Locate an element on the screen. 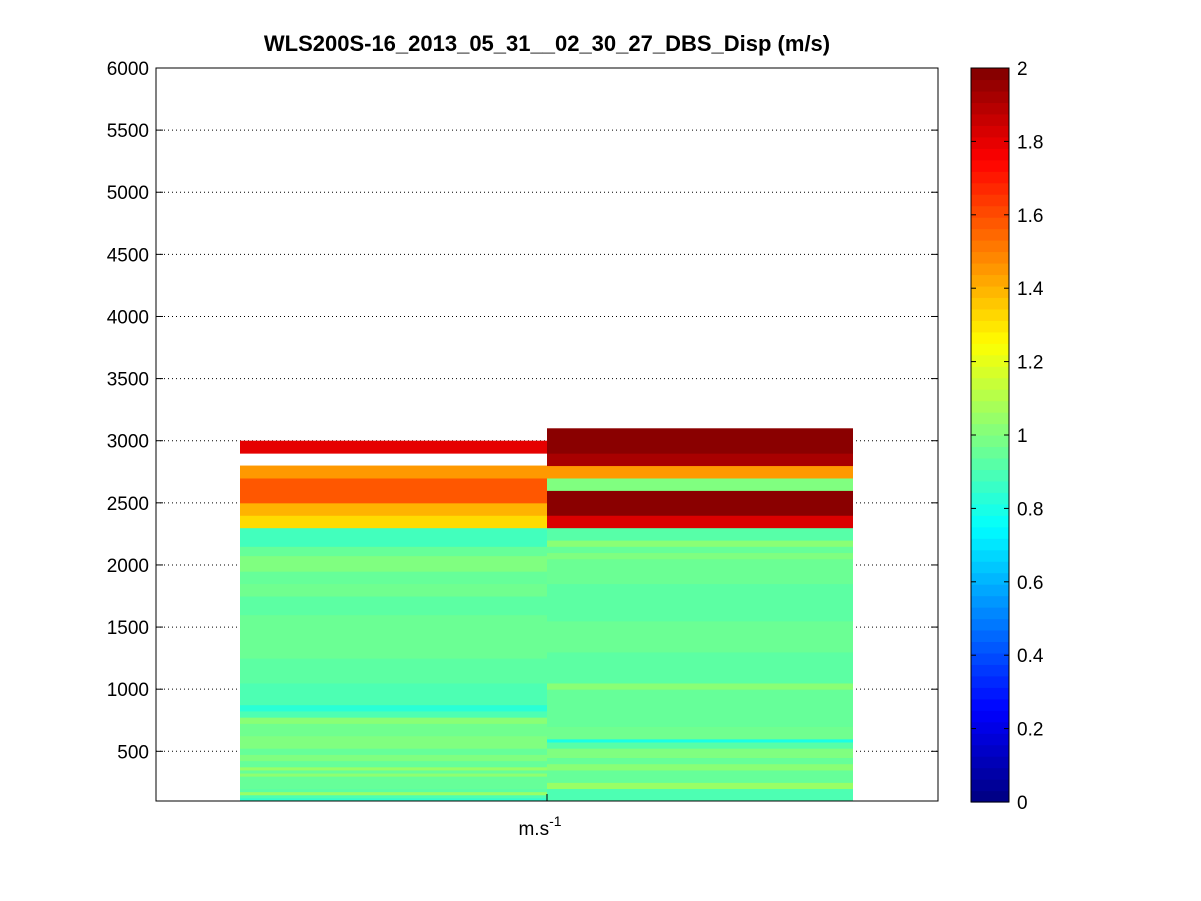 This screenshot has height=901, width=1201. x-axis-label: m.s-1 is located at coordinates (539, 826).